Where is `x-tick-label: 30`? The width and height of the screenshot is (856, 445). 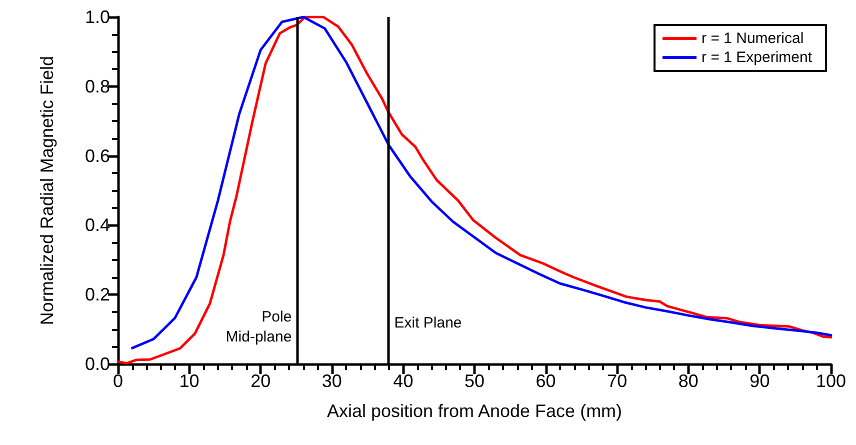
x-tick-label: 30 is located at coordinates (332, 381).